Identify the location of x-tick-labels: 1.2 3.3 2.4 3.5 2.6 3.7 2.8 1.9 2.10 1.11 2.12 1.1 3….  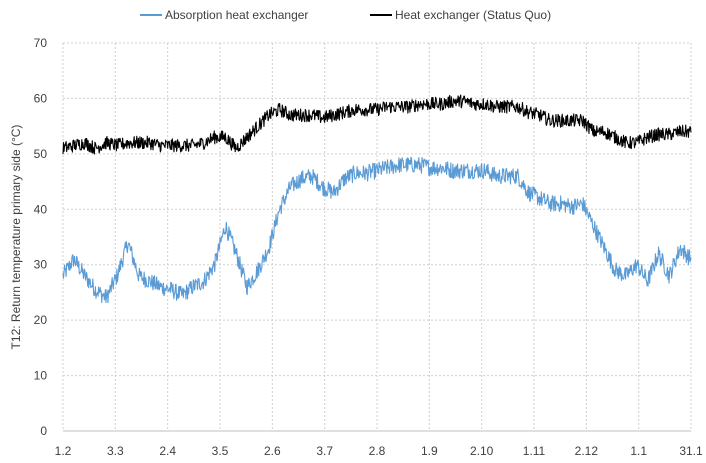
(379, 451).